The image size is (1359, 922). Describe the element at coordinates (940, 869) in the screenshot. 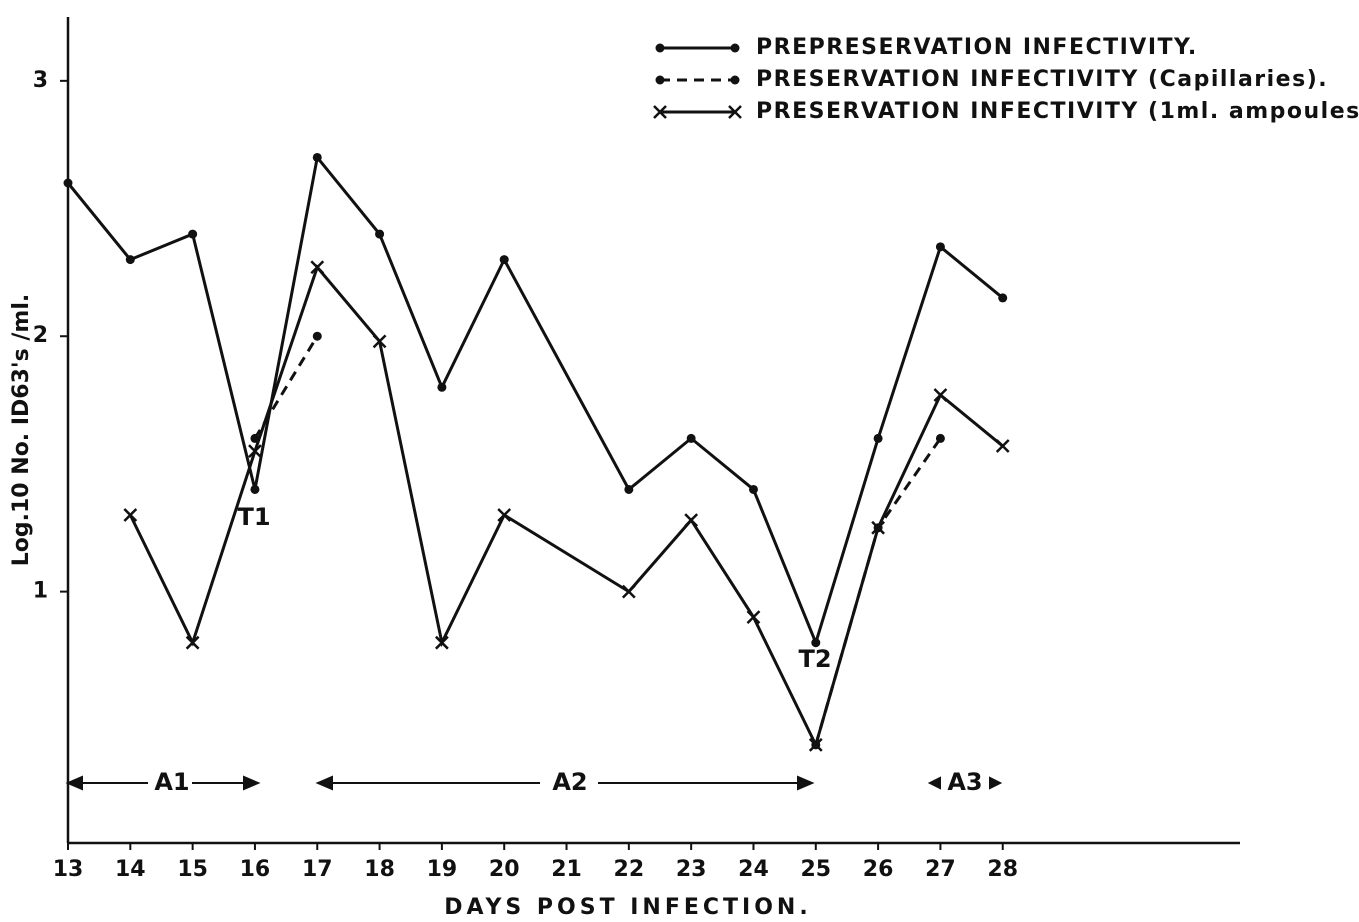

I see `x-tick-label: 27` at that location.